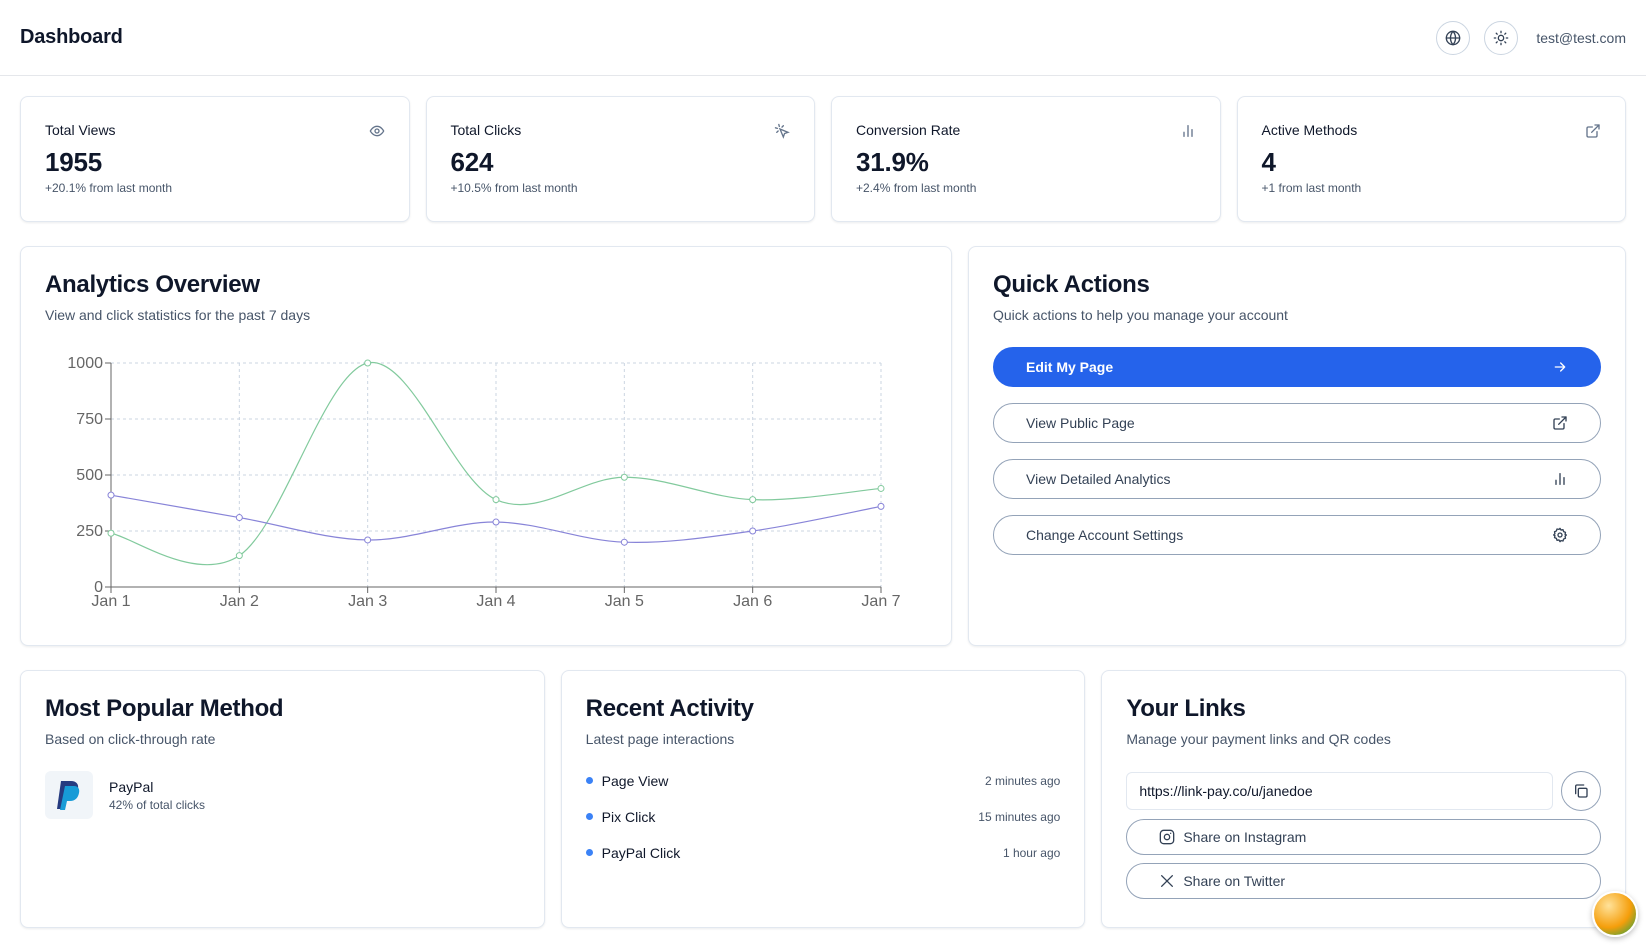  Describe the element at coordinates (1339, 791) in the screenshot. I see `link-url-input` at that location.